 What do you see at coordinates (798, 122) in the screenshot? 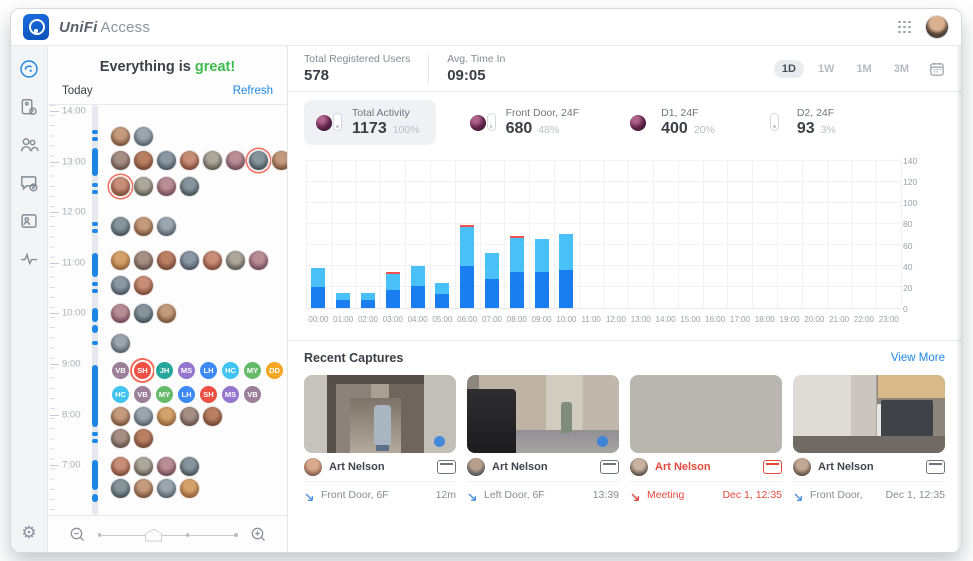
I see `device-card-4: D2, 24F 93 3%` at bounding box center [798, 122].